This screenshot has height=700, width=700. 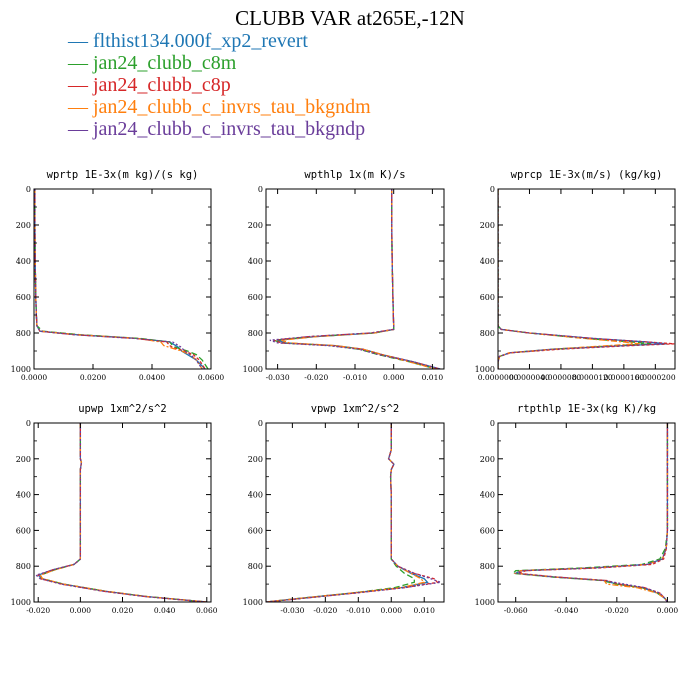 I want to click on x-tick-label: 0.0000200, so click(x=655, y=377).